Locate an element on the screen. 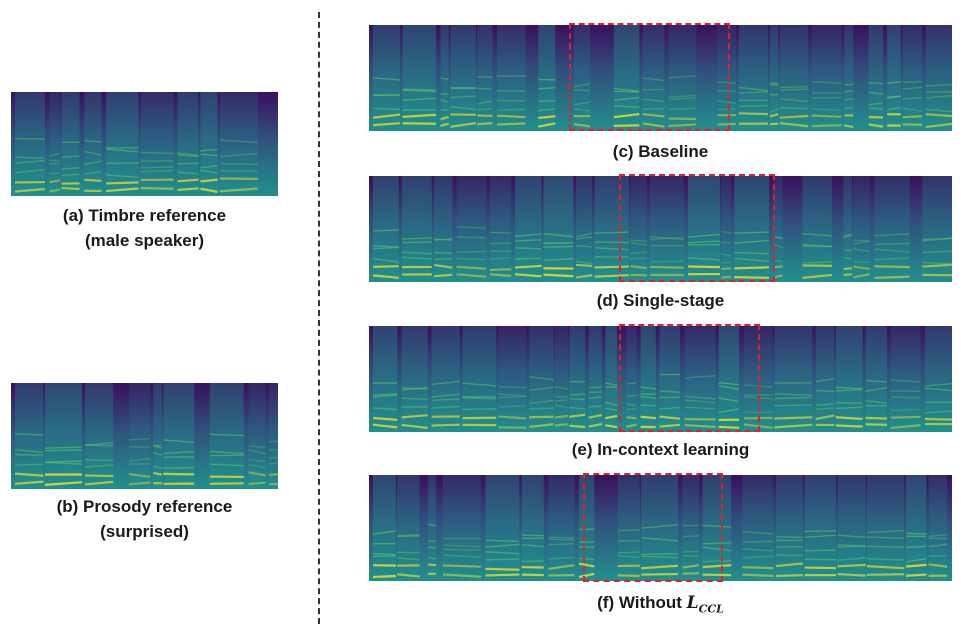 This screenshot has width=967, height=631. caption-e: (e) In-context learning is located at coordinates (660, 449).